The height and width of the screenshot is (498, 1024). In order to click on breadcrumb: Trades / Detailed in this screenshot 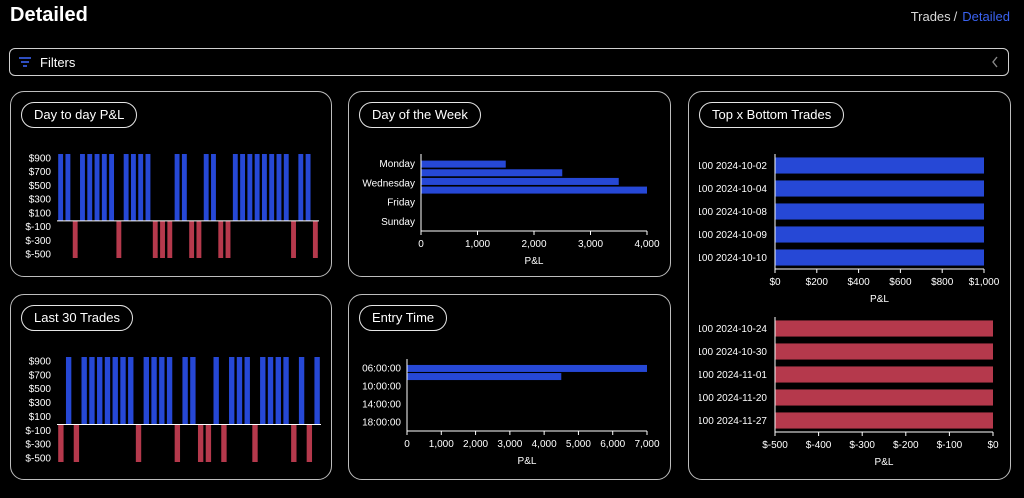, I will do `click(960, 16)`.